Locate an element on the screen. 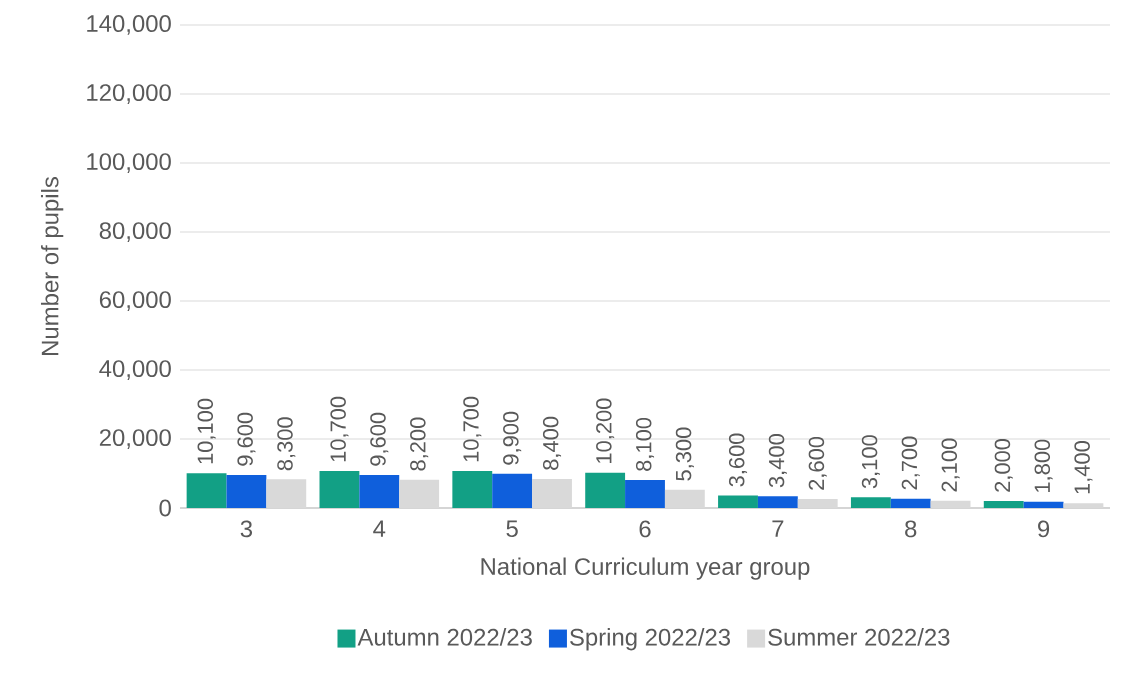  legend-label: Autumn 2022/23 is located at coordinates (444, 637).